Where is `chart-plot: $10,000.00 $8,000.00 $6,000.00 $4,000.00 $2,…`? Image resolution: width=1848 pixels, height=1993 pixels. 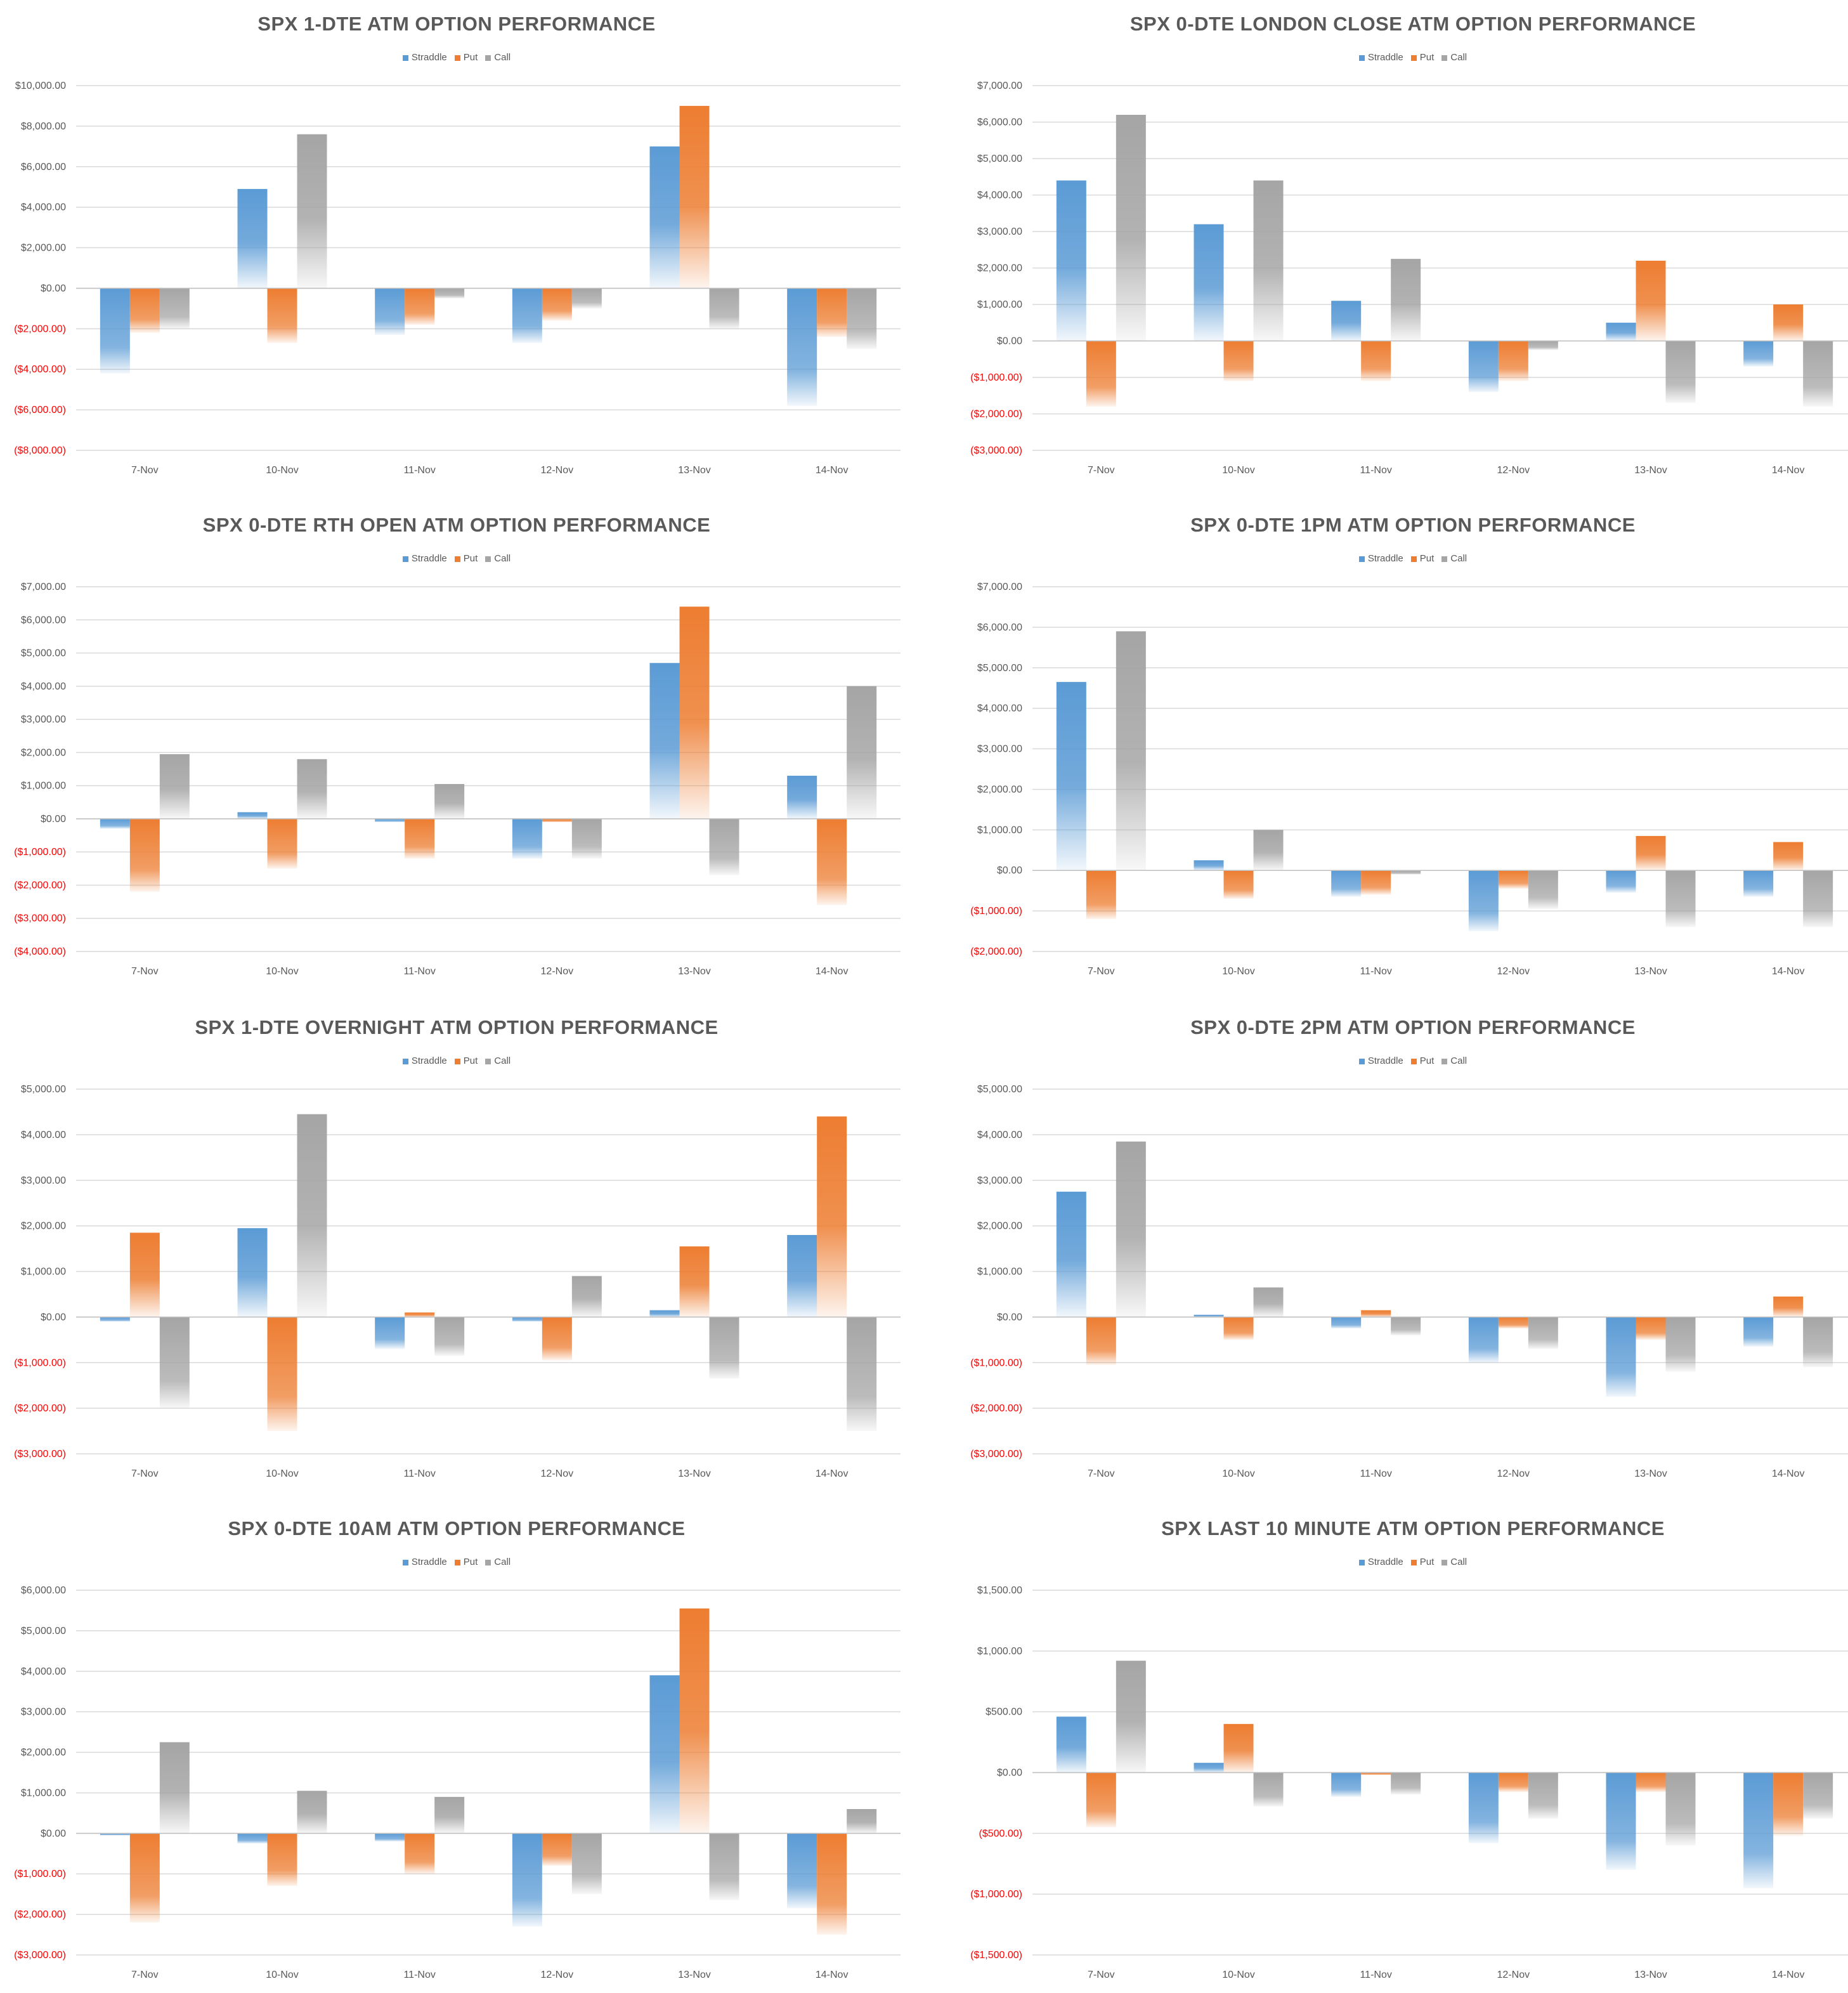 chart-plot: $10,000.00 $8,000.00 $6,000.00 $4,000.00 $2,… is located at coordinates (458, 278).